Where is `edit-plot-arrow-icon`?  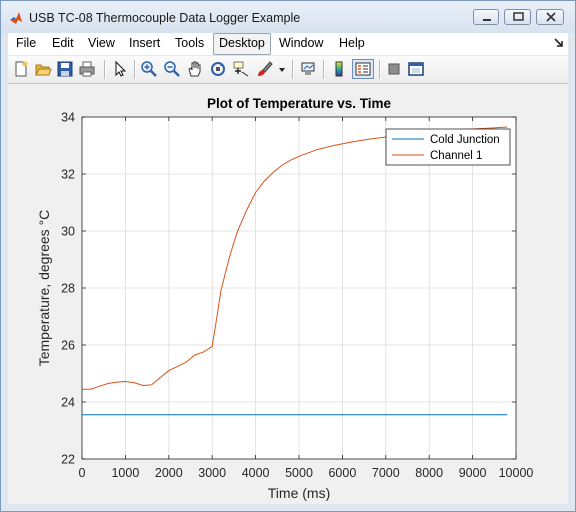 edit-plot-arrow-icon is located at coordinates (120, 69).